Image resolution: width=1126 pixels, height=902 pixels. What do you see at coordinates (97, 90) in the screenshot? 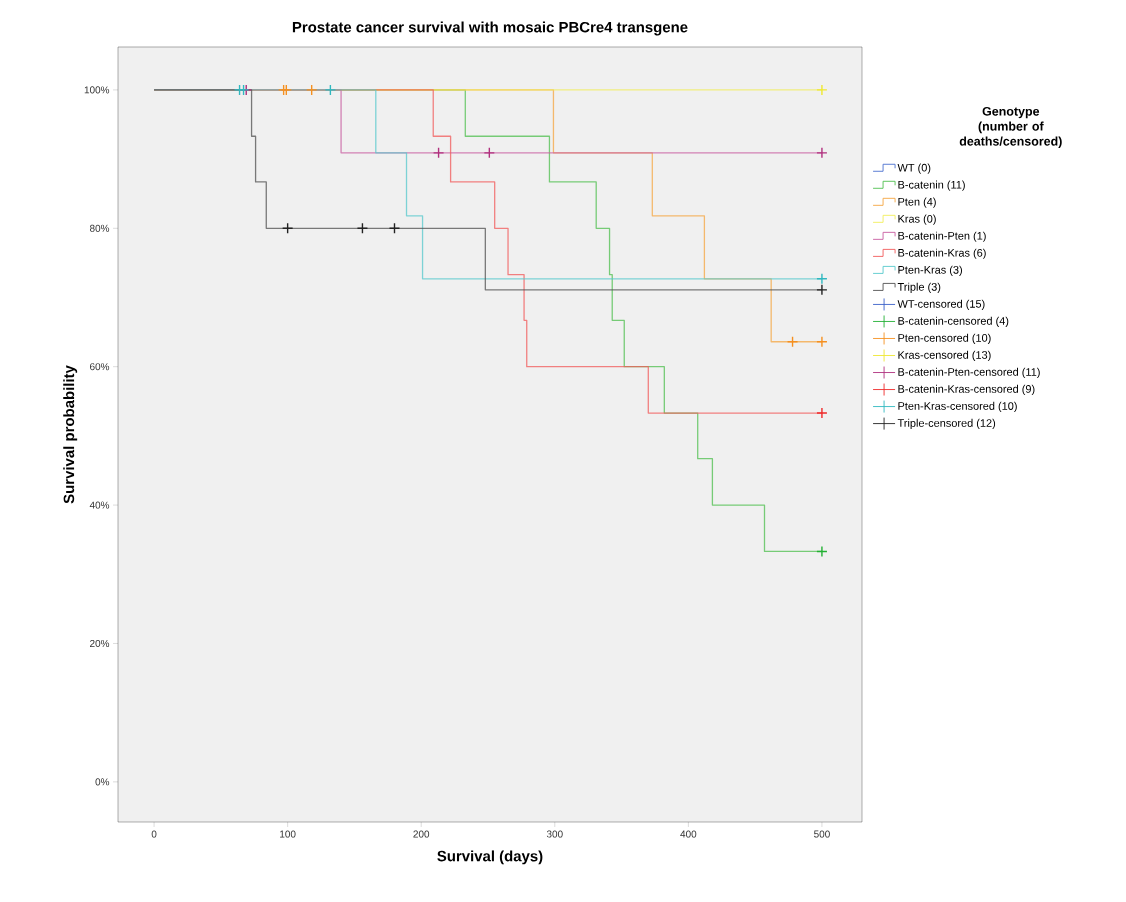
I see `y-tick-label: 100%` at bounding box center [97, 90].